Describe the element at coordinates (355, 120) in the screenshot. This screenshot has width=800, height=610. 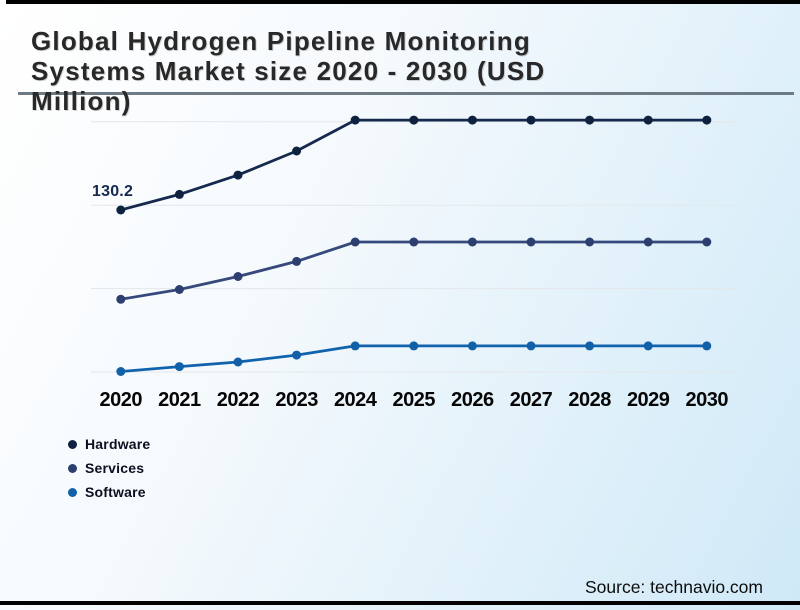
I see `point-hardware-2024` at that location.